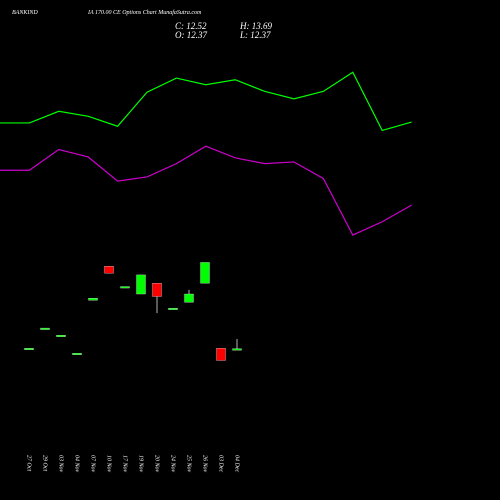 The width and height of the screenshot is (500, 500). Describe the element at coordinates (109, 464) in the screenshot. I see `x-tick-label: 10 Nov` at that location.